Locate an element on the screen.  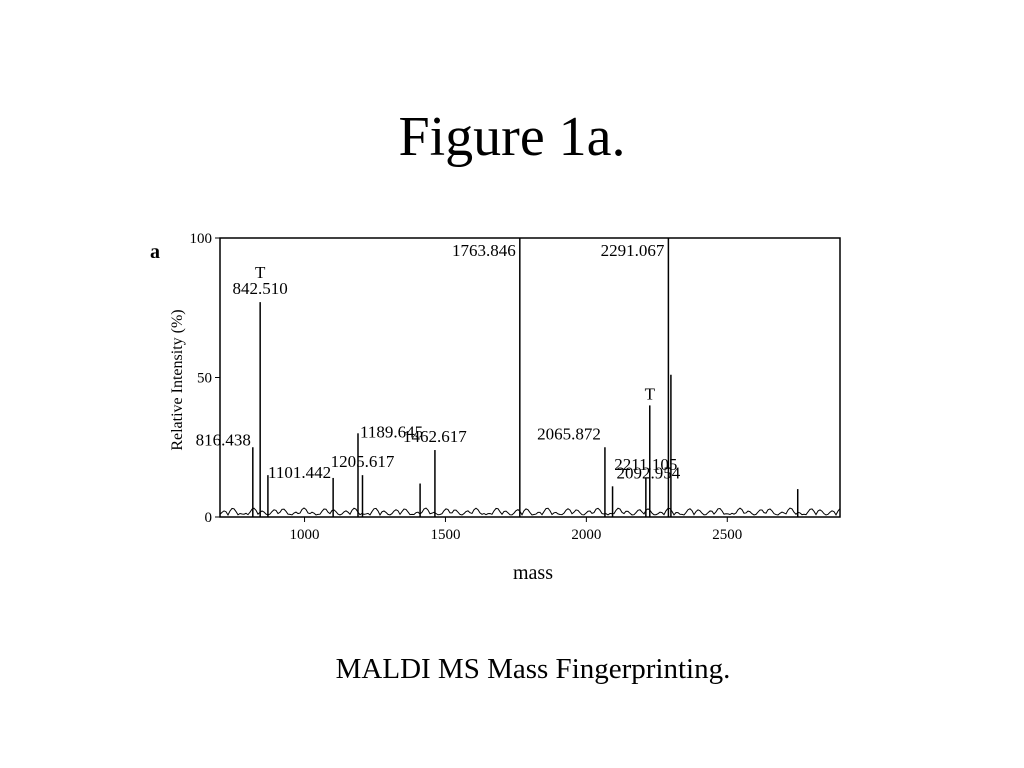
x-tick-label: 1500 is located at coordinates (445, 535).